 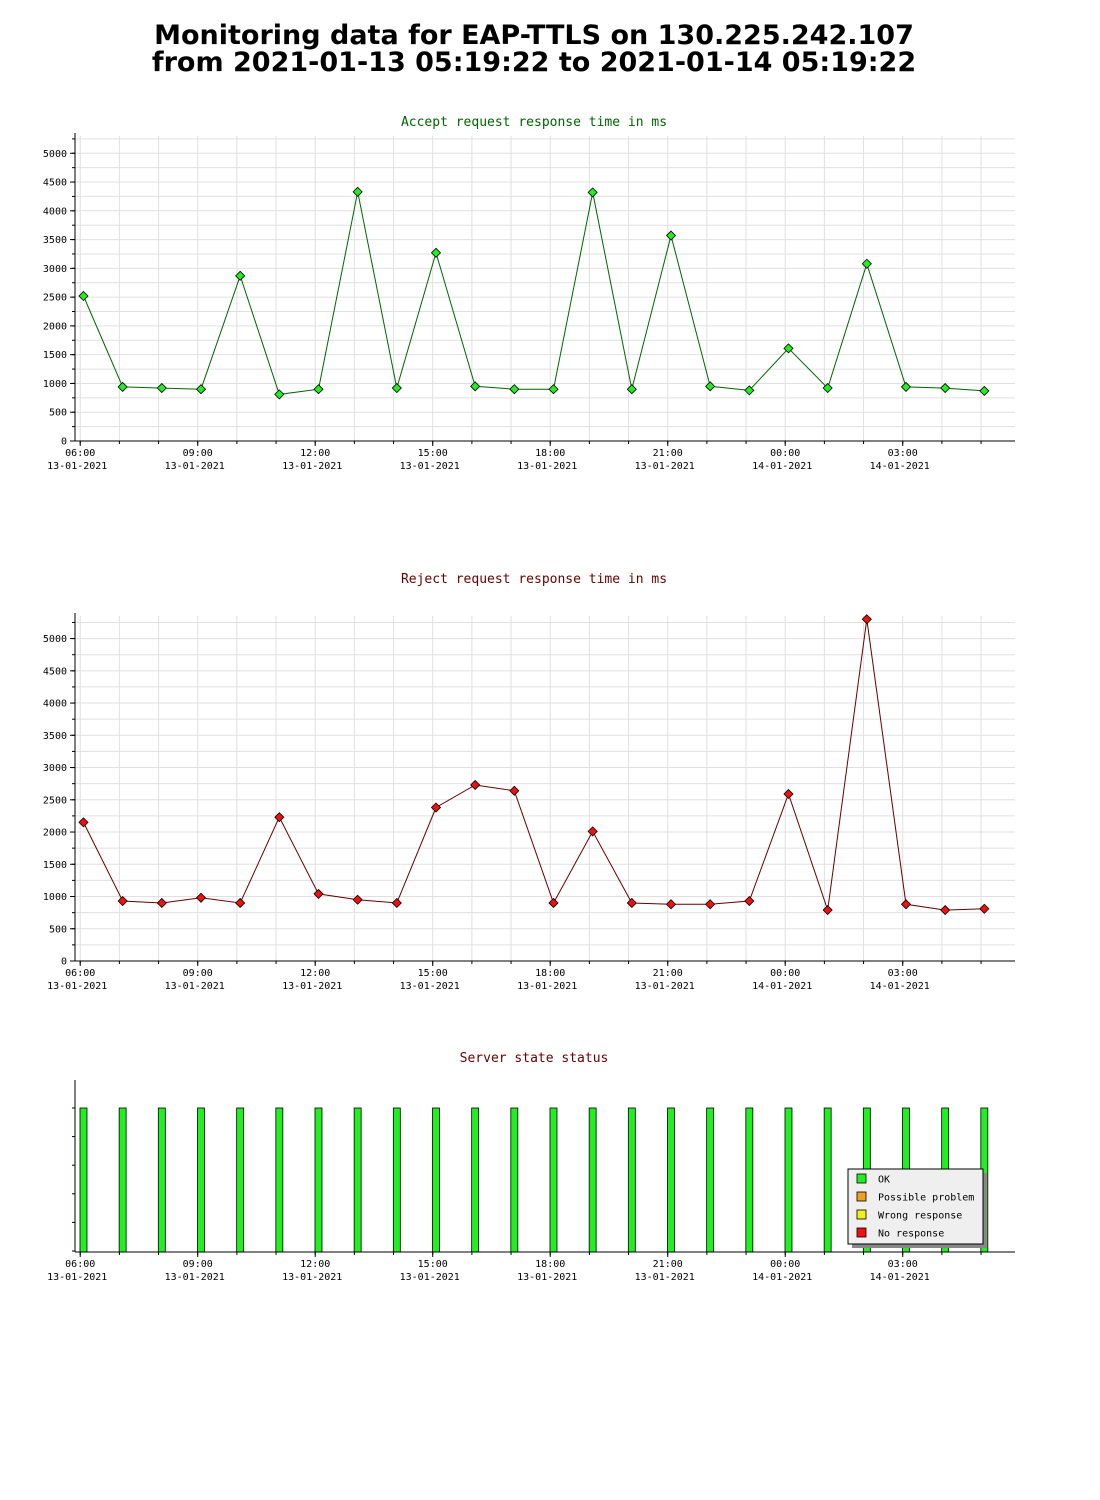 I want to click on chart-status-x-tick-time: 21:00, so click(x=668, y=1264).